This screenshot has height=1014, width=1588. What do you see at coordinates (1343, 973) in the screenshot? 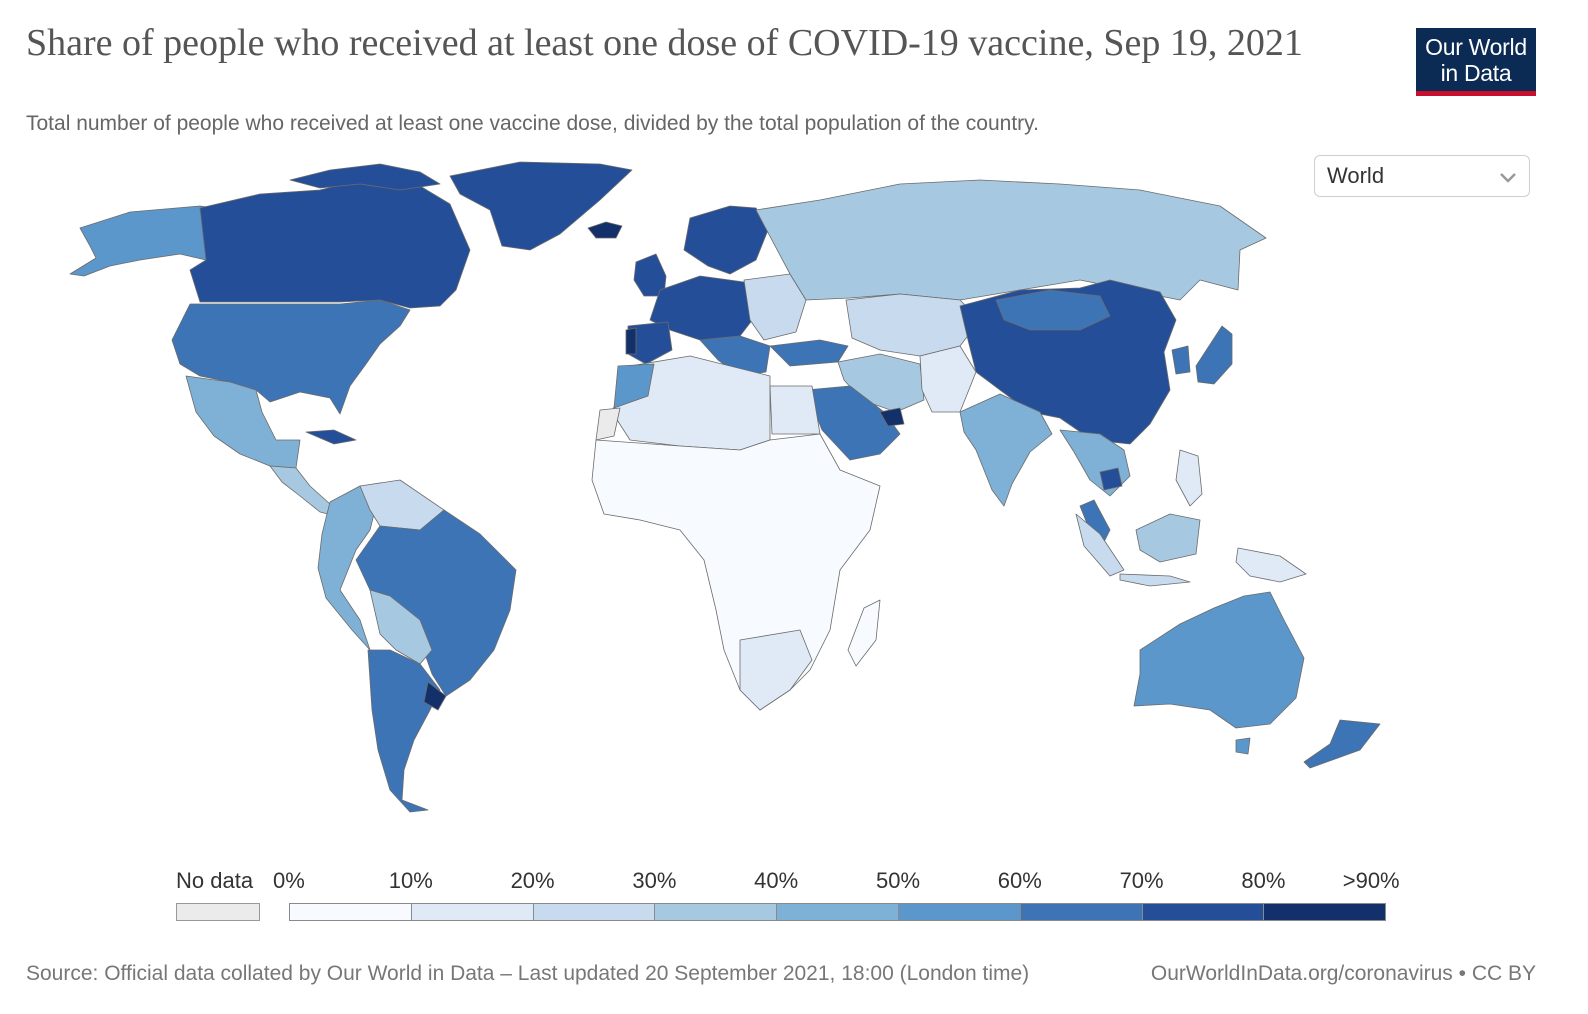
I see `license-link: OurWorldInData.org/coronavirus • CC BY` at bounding box center [1343, 973].